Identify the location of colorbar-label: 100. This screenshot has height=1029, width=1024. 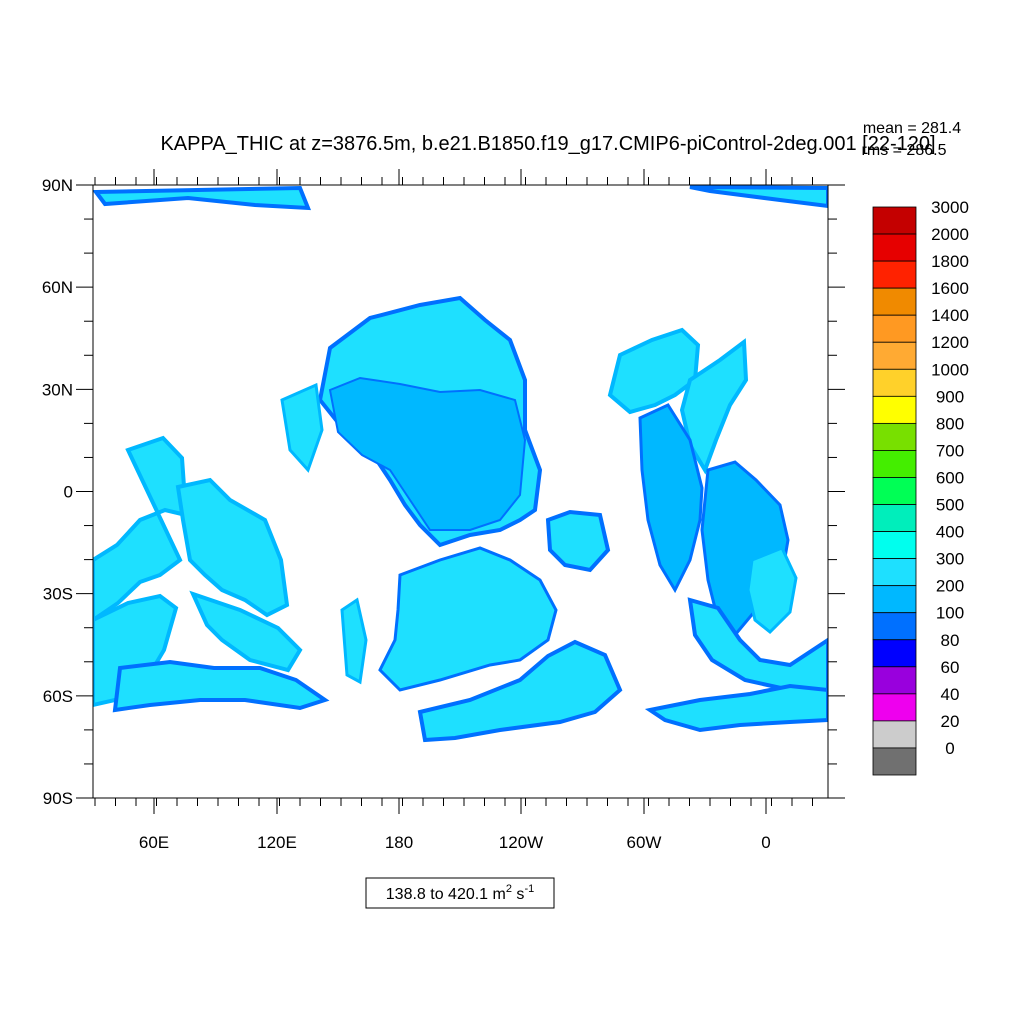
(950, 613).